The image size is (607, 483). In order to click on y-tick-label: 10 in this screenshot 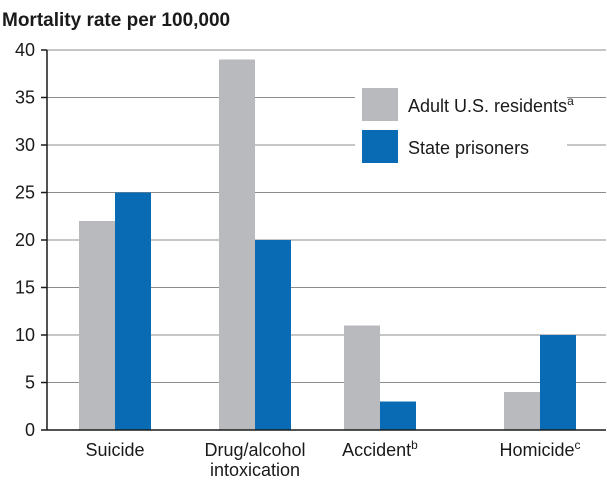, I will do `click(25, 335)`.